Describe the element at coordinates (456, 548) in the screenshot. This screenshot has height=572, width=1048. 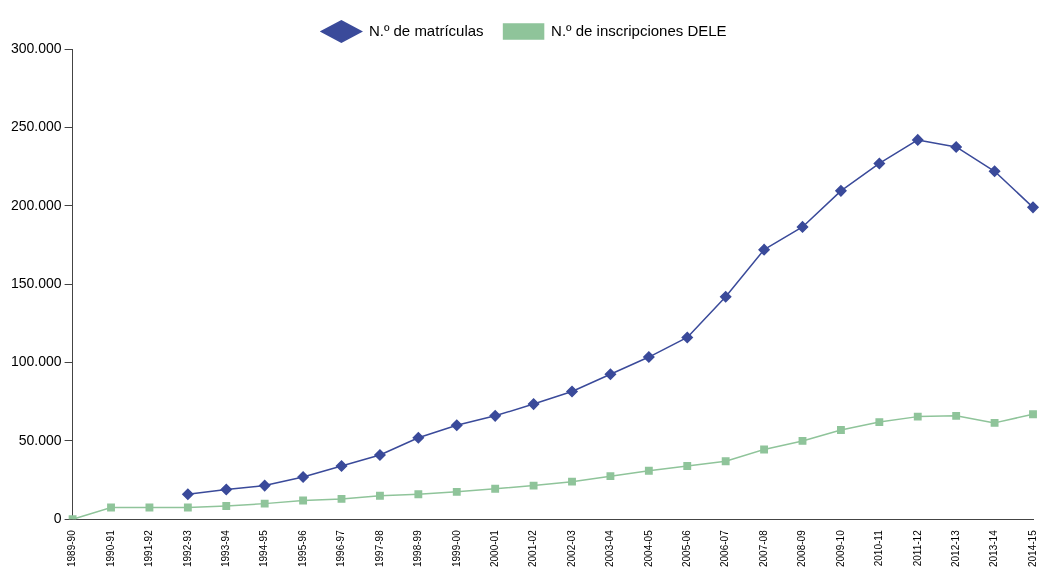
I see `x-tick-label: 1999-00` at that location.